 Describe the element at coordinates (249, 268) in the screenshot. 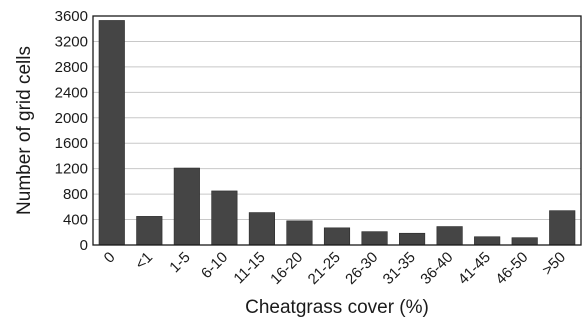

I see `x-tick-label: 11-15` at that location.